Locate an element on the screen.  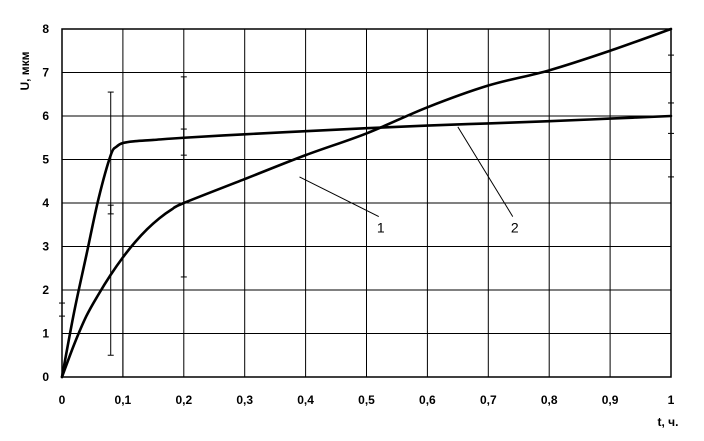
y-tick-label: 7 is located at coordinates (45, 73).